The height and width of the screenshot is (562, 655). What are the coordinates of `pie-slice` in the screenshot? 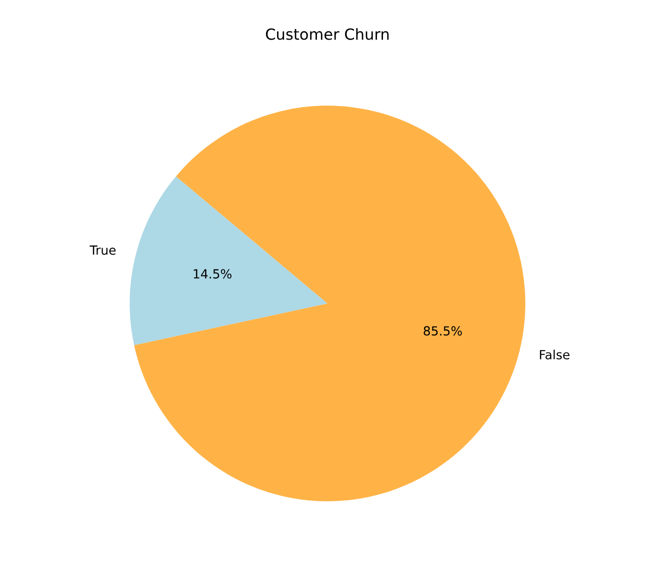 It's located at (229, 261).